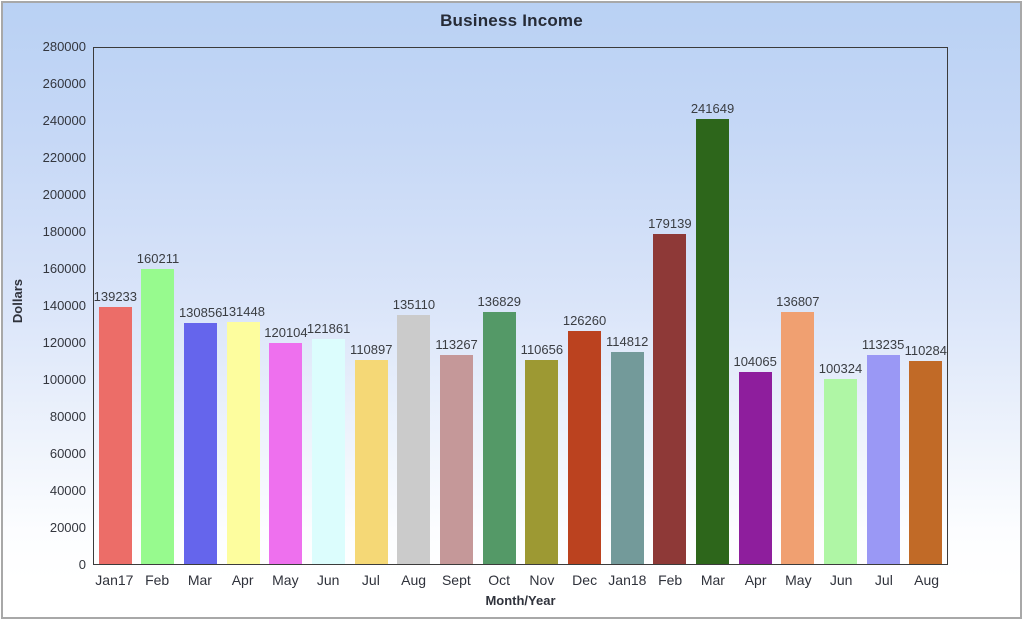 Image resolution: width=1024 pixels, height=627 pixels. I want to click on bar-value-label: 120104, so click(286, 332).